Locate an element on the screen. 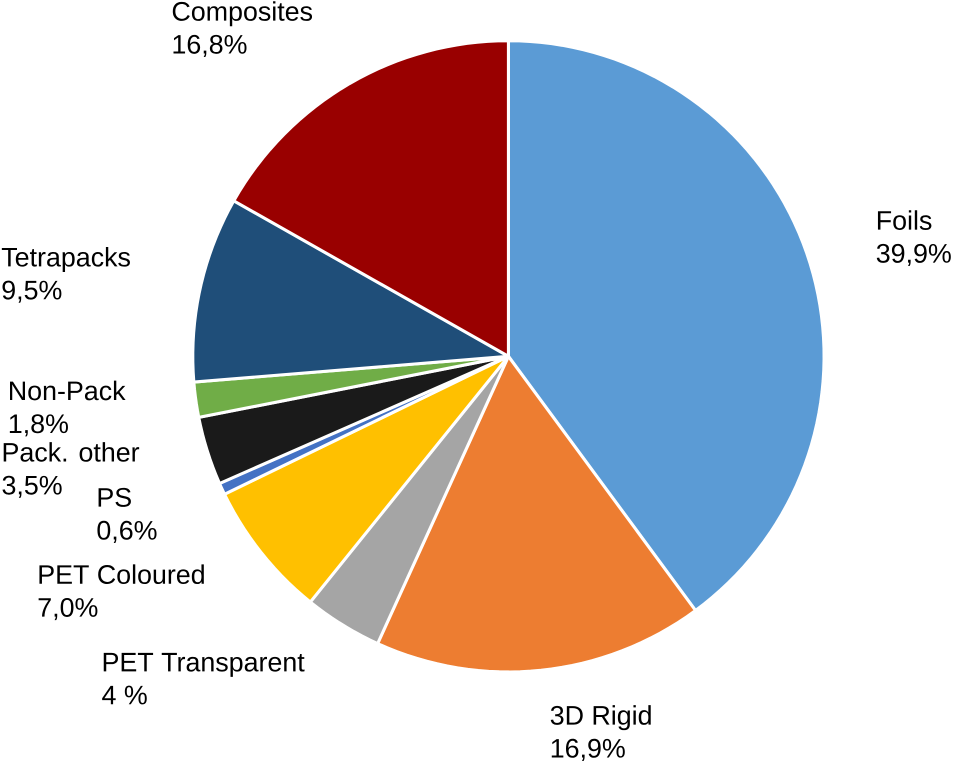 The width and height of the screenshot is (953, 762). data-label: 3,5% is located at coordinates (32, 487).